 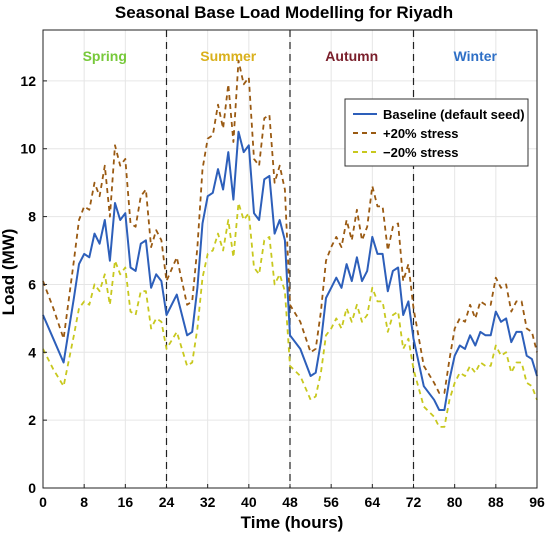 I want to click on x-tick-label: 16, so click(x=126, y=502).